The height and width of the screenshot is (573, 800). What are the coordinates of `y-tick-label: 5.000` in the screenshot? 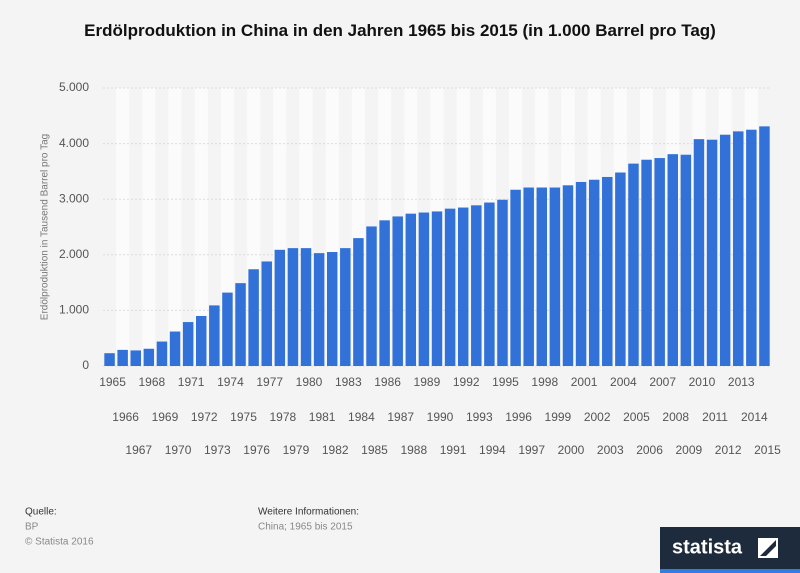 It's located at (74, 87).